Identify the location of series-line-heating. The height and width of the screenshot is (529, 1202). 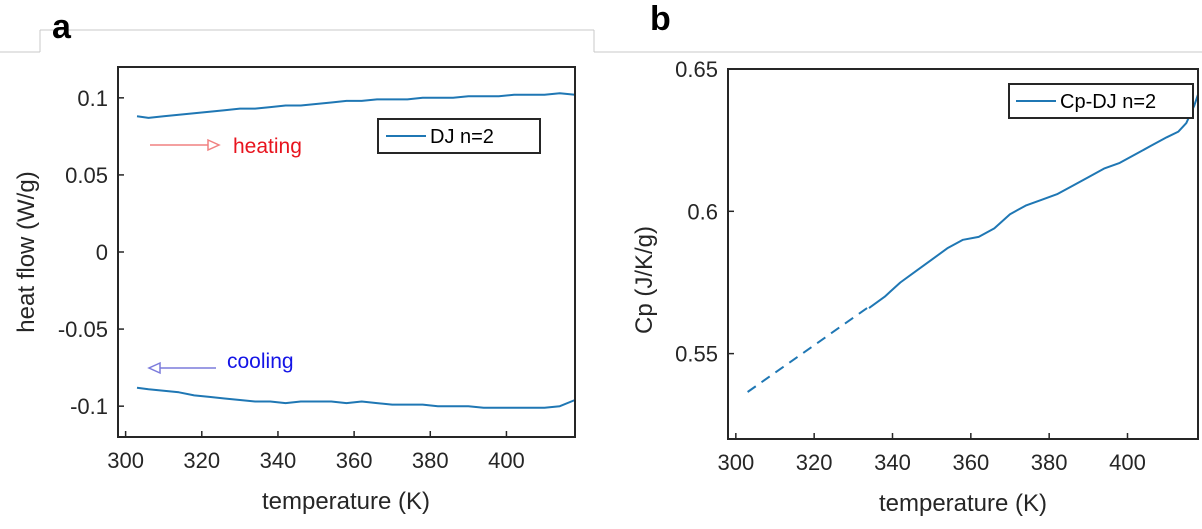
(356, 105).